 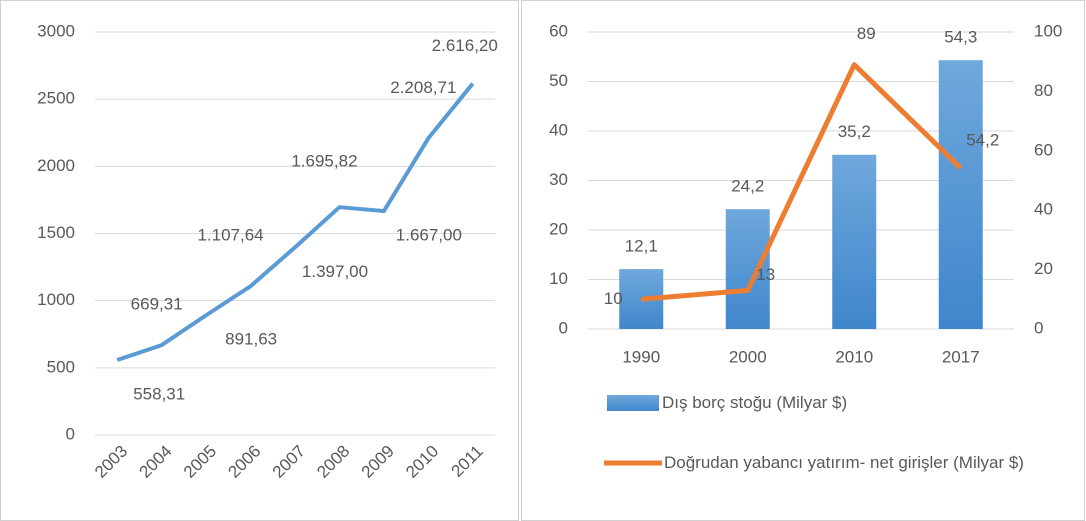 I want to click on data-label: 1.667,00, so click(x=429, y=235).